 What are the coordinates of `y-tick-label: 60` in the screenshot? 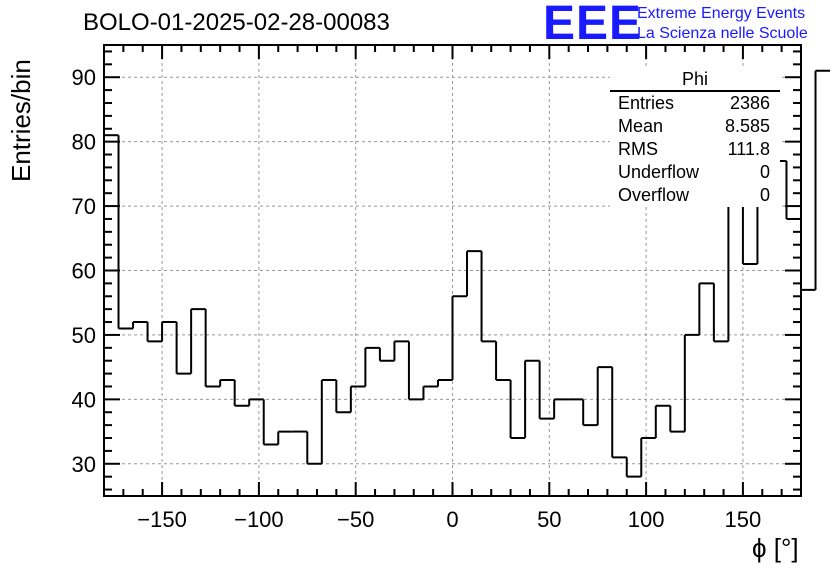 It's located at (84, 271).